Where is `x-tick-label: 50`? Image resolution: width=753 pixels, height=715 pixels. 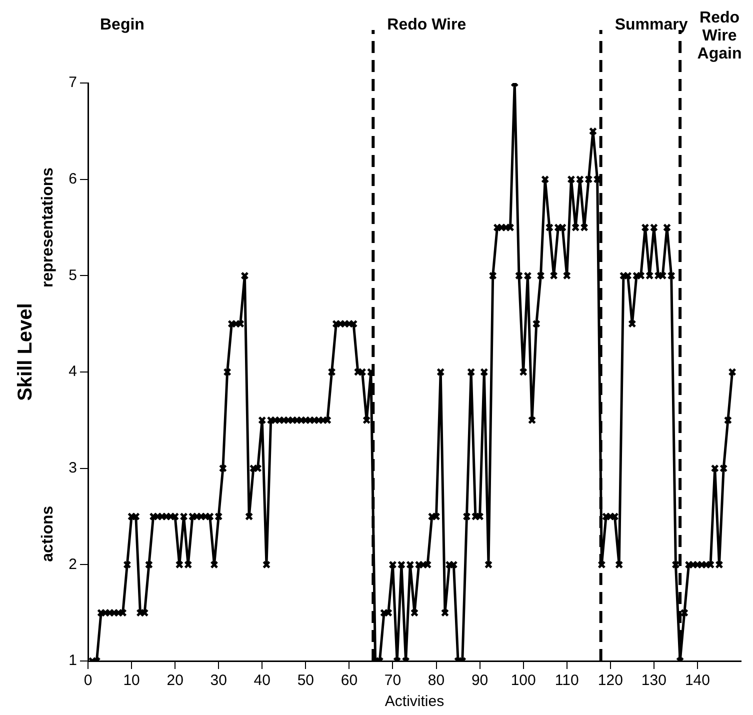
x-tick-label: 50 is located at coordinates (305, 681).